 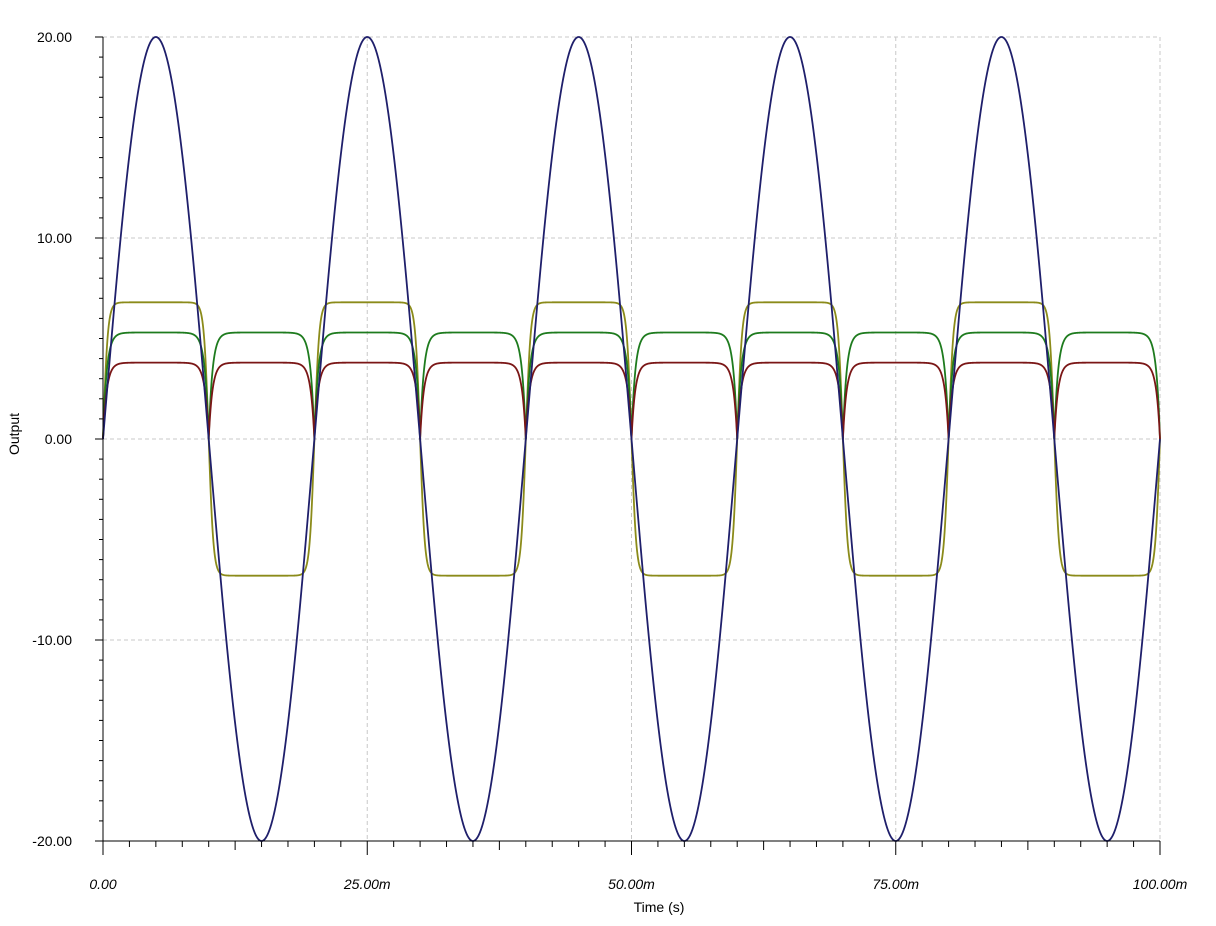 I want to click on x-tick-label: 0.00, so click(x=102, y=884).